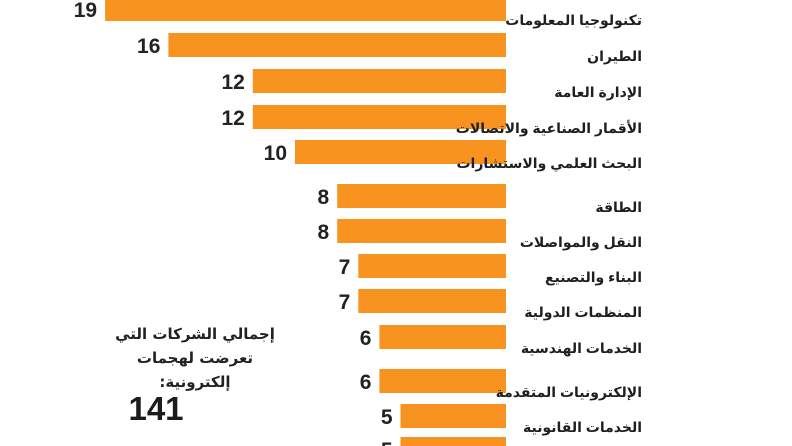 The image size is (792, 446). I want to click on category-label: البحث العلمي والاستشارات, so click(549, 163).